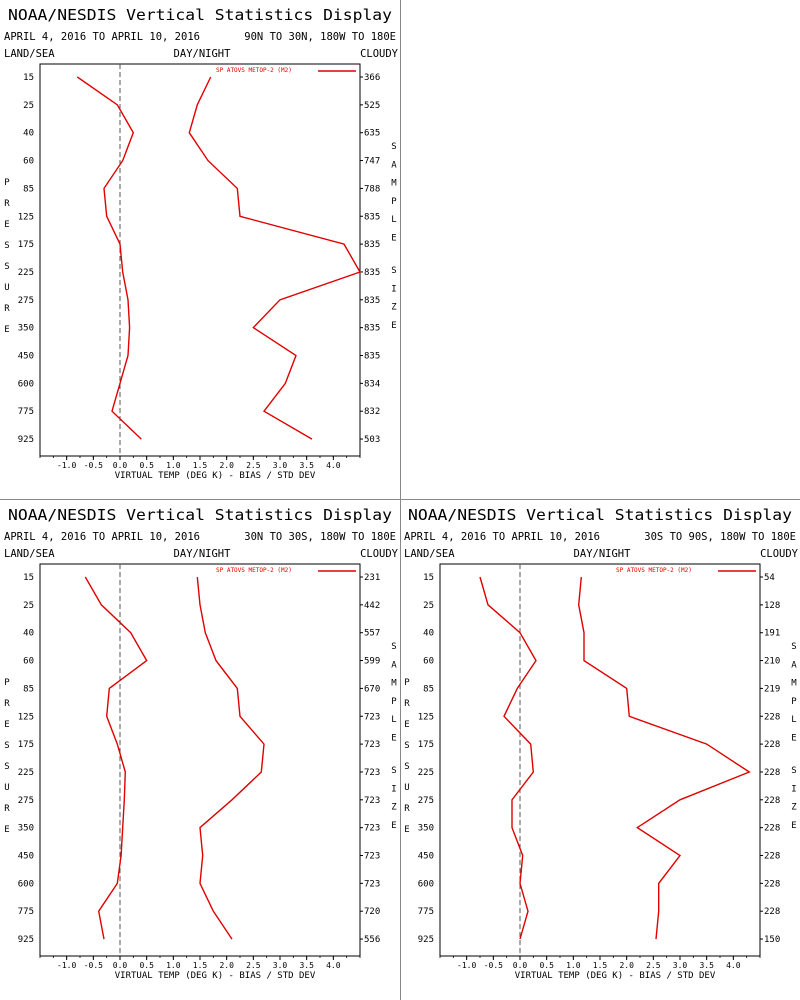 This screenshot has width=800, height=1000. Describe the element at coordinates (26, 912) in the screenshot. I see `pressure-tick-label: 775` at that location.